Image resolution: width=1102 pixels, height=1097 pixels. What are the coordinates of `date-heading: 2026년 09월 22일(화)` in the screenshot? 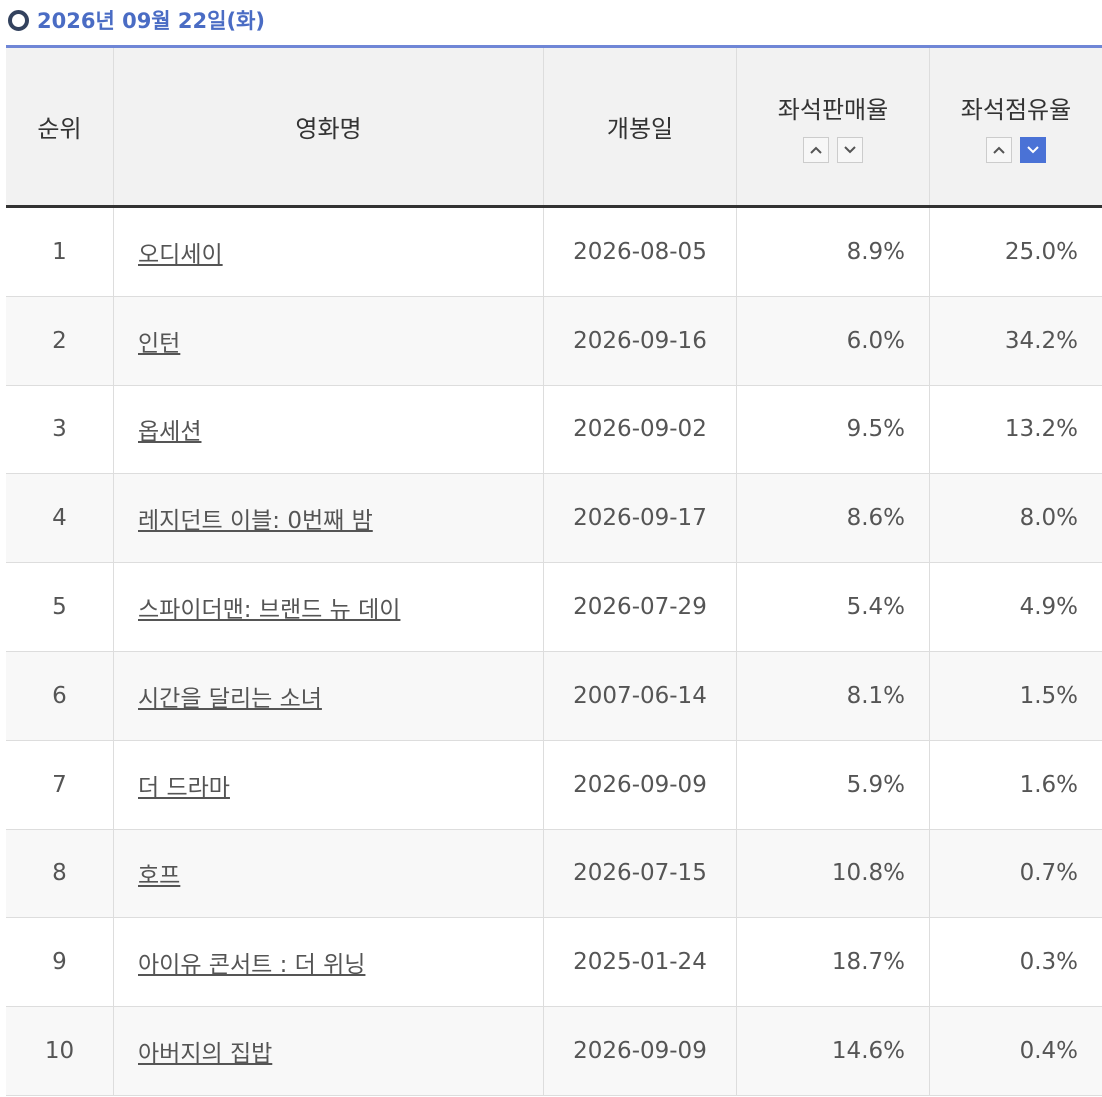 It's located at (136, 20).